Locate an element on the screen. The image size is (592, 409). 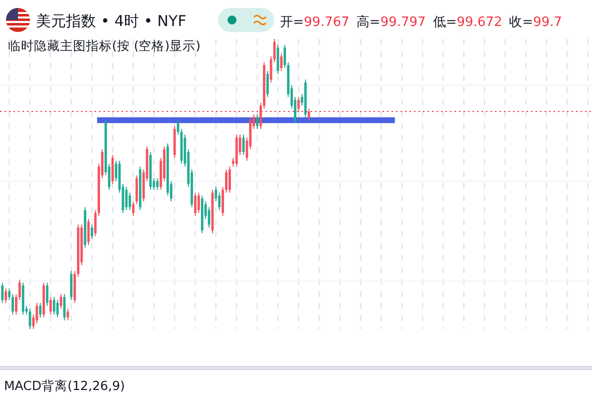
chart-subtitle: 临时隐藏主图指标(按 (空格)显示) is located at coordinates (104, 45).